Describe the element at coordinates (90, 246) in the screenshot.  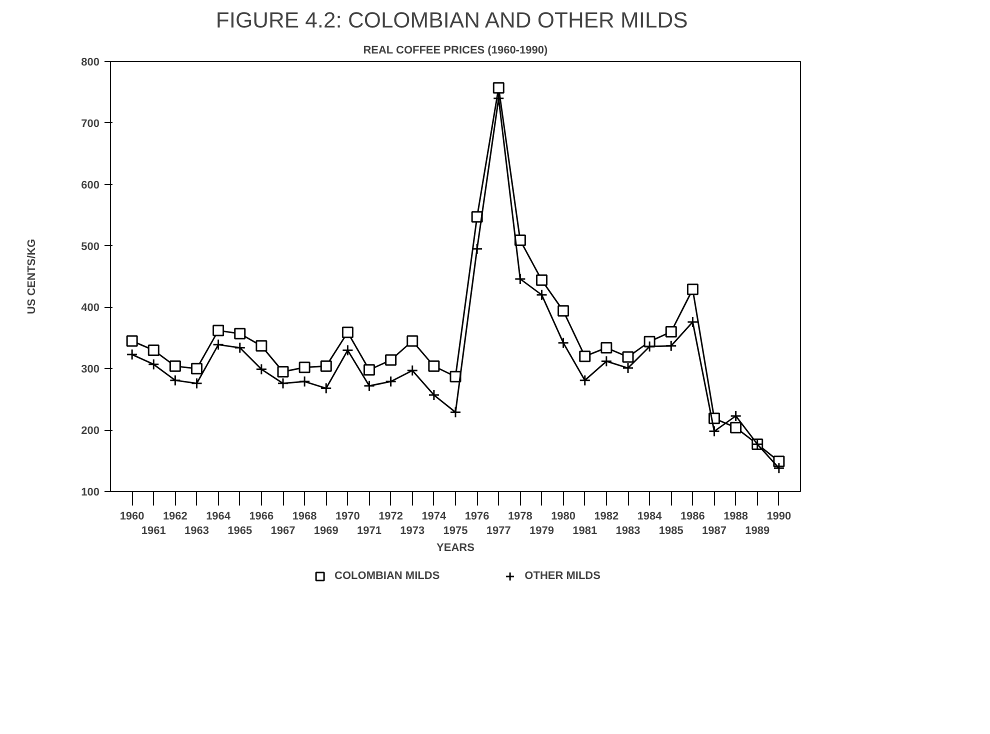
I see `y-tick-label: 500` at that location.